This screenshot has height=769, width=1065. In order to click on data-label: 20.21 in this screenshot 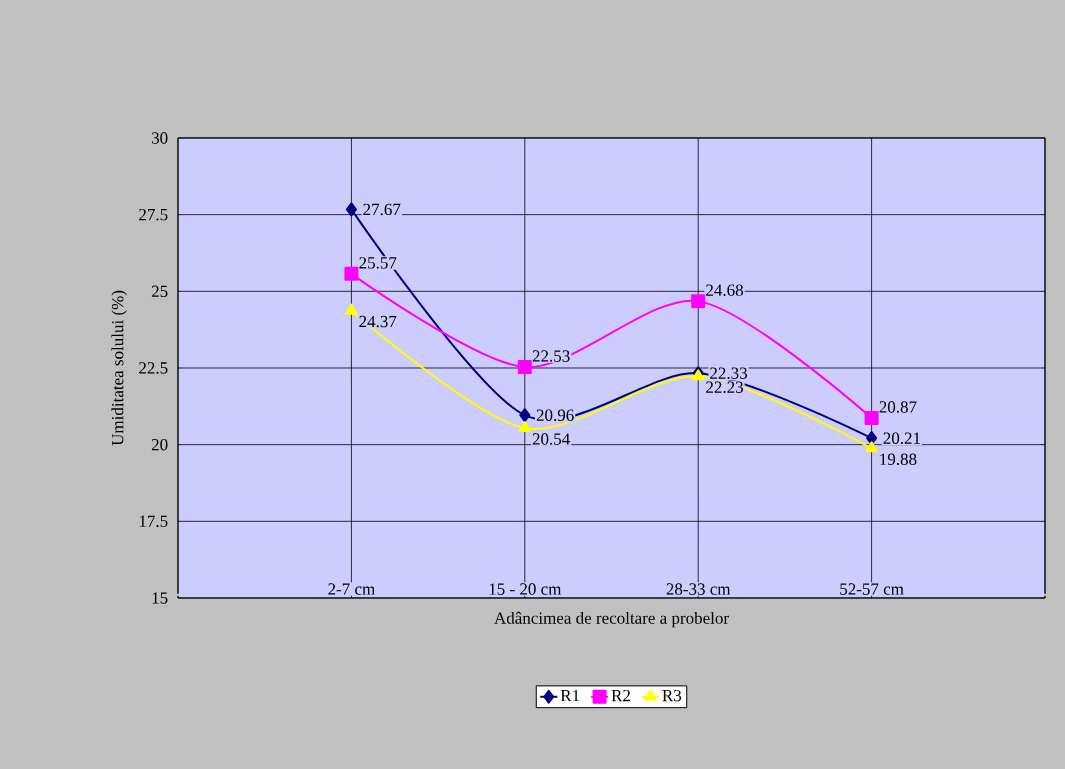, I will do `click(902, 438)`.